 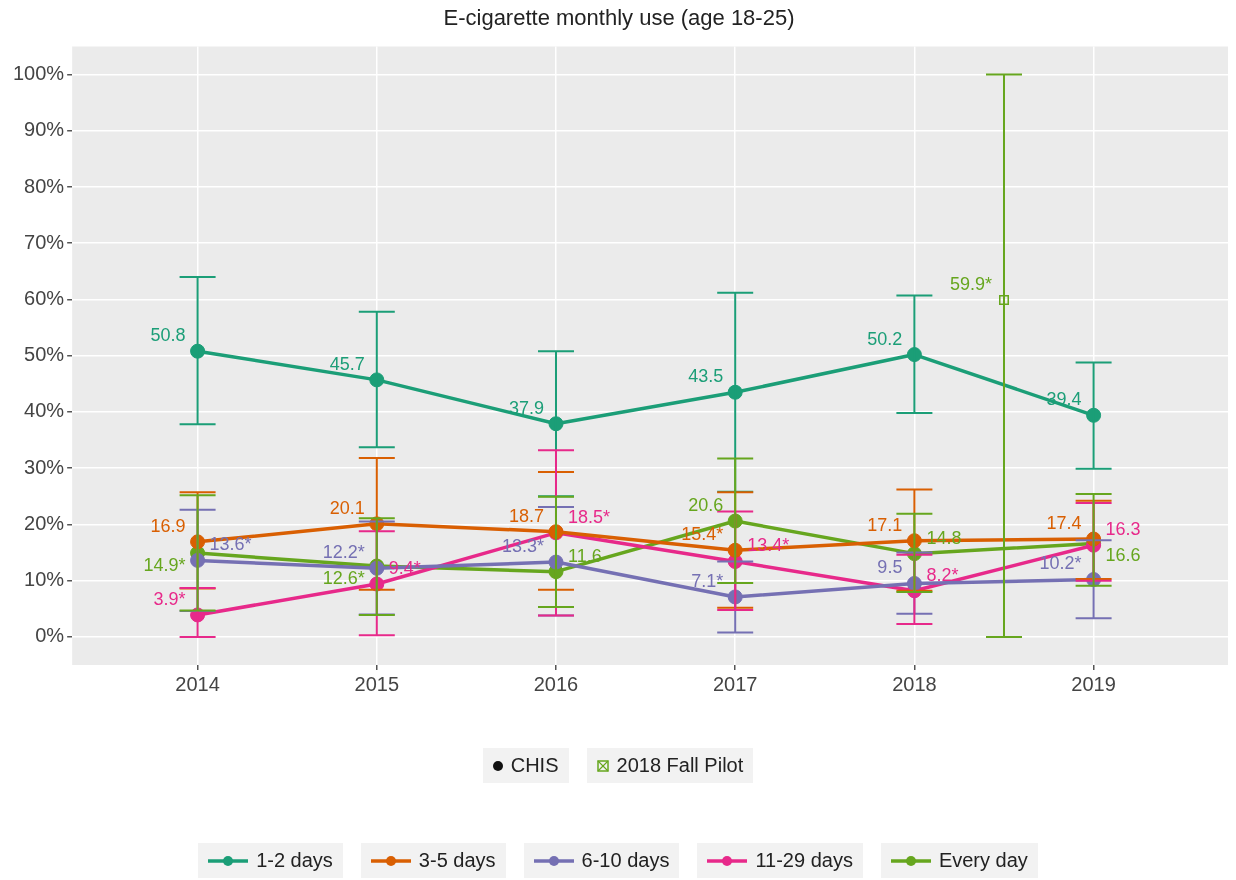 I want to click on x-tick-label: 2017, so click(x=735, y=683).